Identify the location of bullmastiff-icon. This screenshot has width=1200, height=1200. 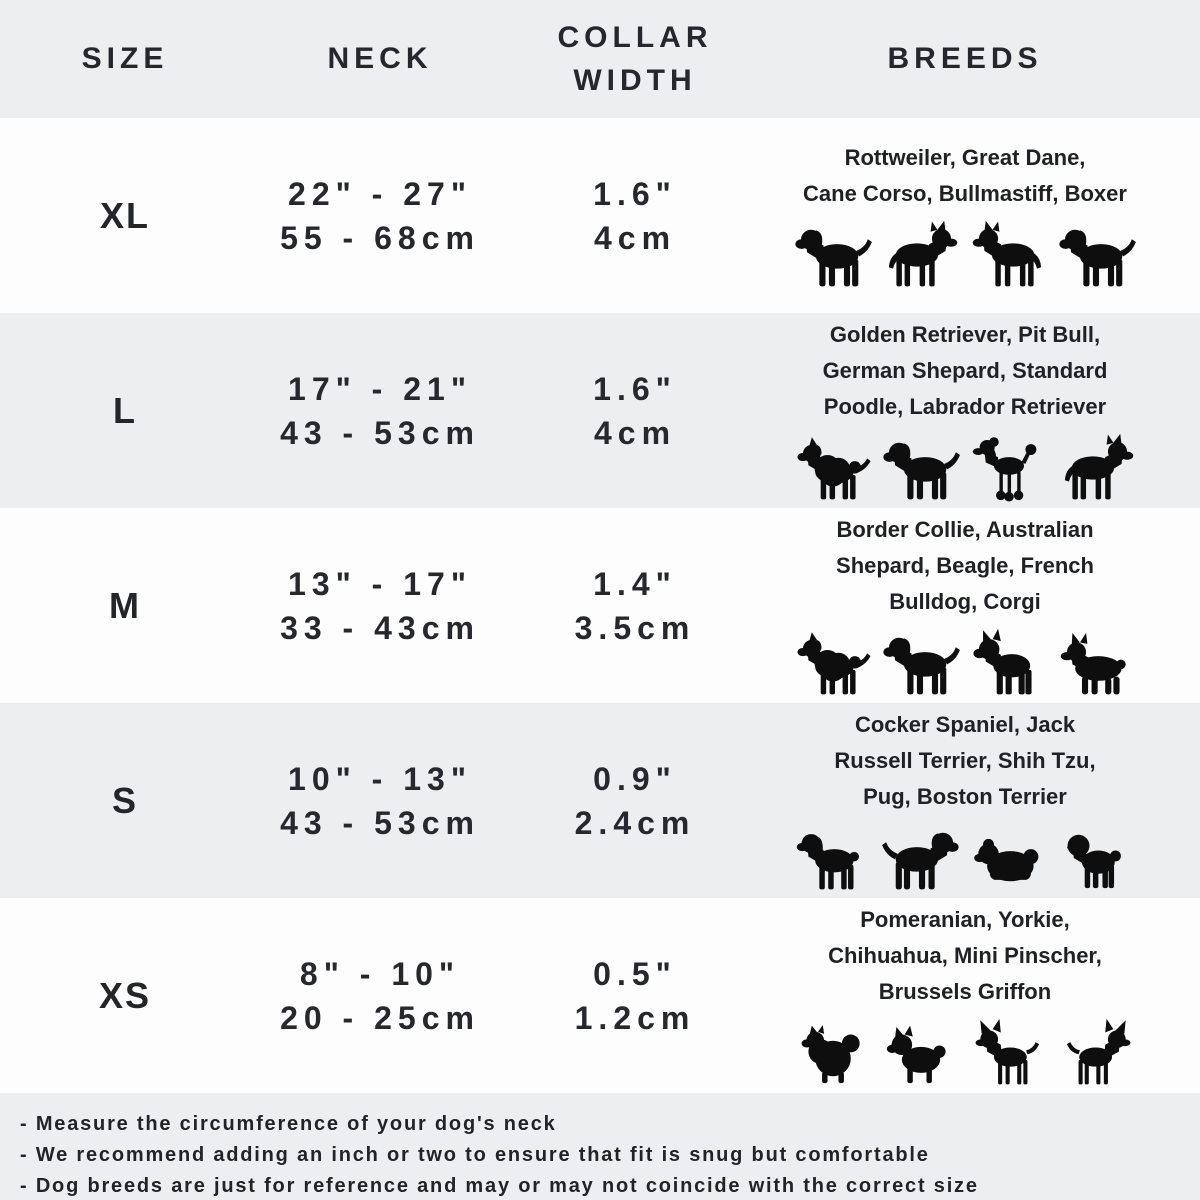
(1097, 255).